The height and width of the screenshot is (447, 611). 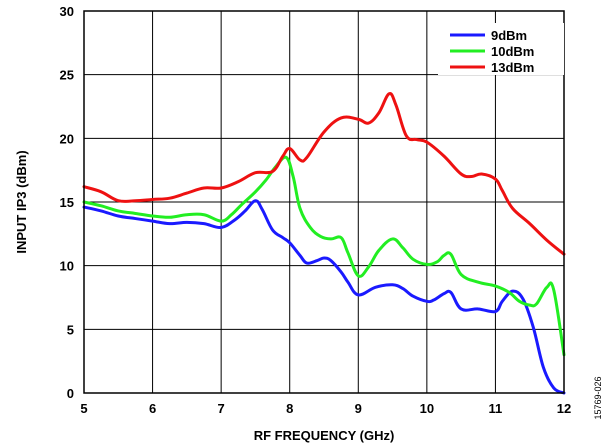 I want to click on x-axis-title: RF FREQUENCY (GHz), so click(x=324, y=435).